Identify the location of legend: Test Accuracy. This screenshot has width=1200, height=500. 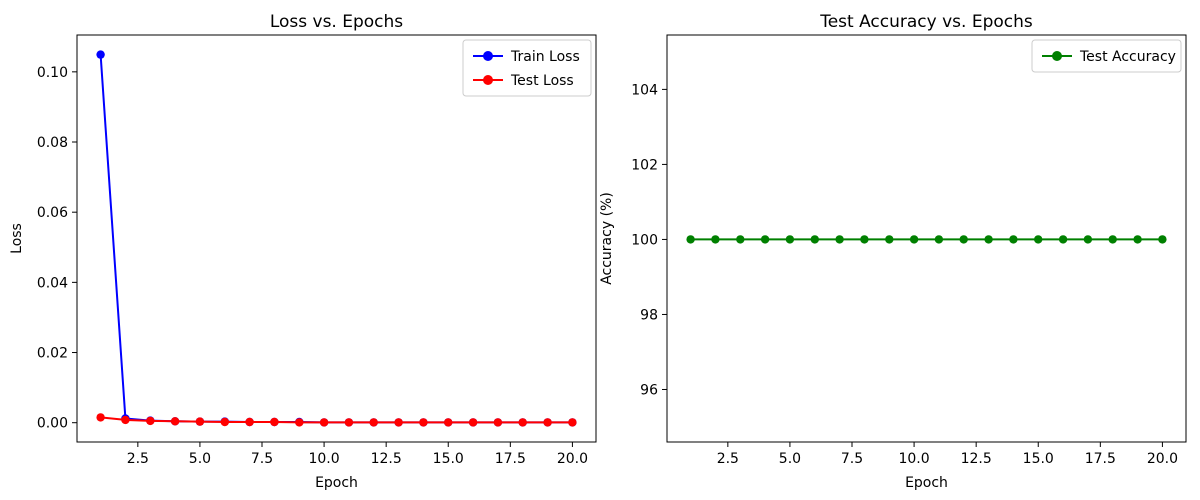
(1106, 56).